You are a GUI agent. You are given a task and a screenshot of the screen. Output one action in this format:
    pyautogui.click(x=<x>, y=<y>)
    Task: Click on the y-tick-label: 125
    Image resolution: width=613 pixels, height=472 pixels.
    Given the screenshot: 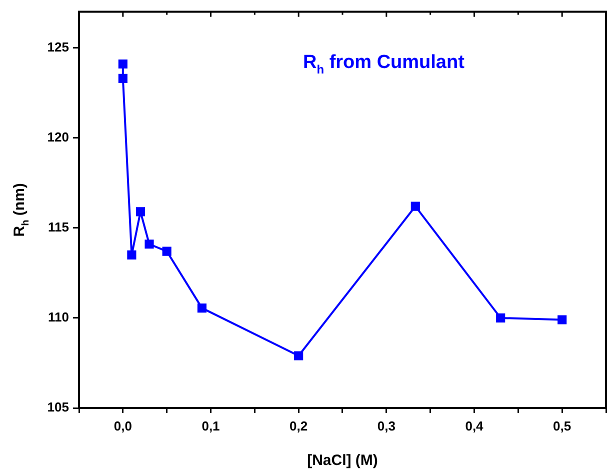 What is the action you would take?
    pyautogui.click(x=58, y=46)
    